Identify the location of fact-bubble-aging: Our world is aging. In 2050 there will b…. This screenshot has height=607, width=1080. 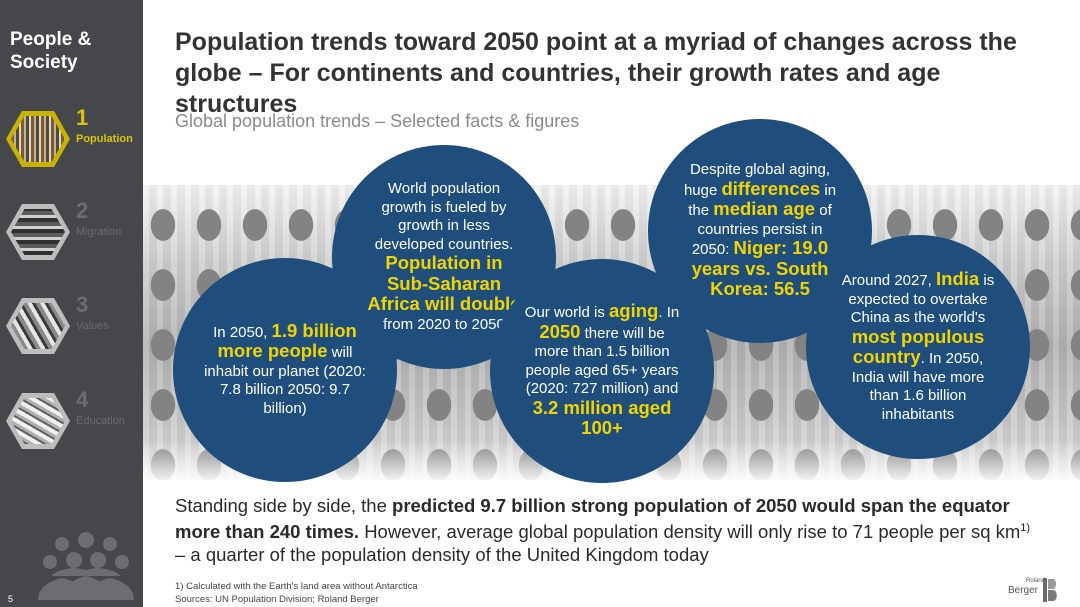
(602, 371).